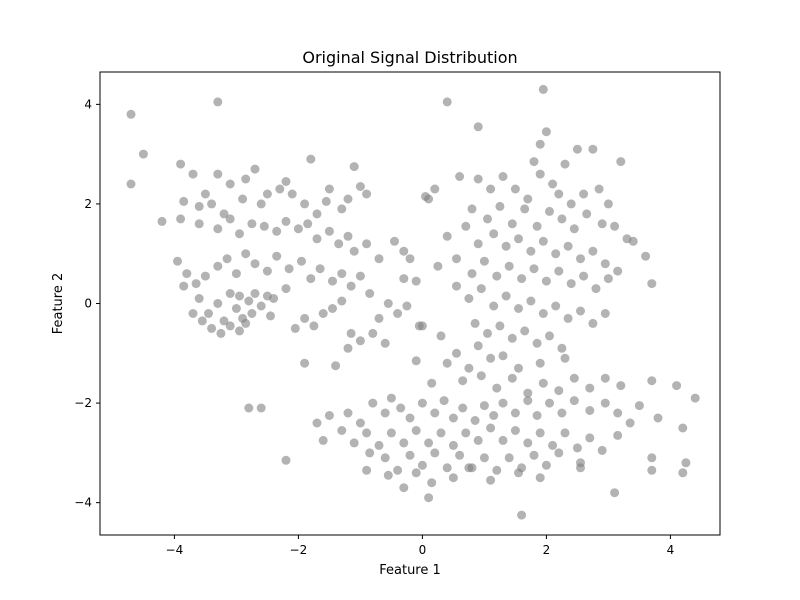 The width and height of the screenshot is (800, 600). I want to click on y-axis-ticks: −4 −2 0 2 4, so click(87, 303).